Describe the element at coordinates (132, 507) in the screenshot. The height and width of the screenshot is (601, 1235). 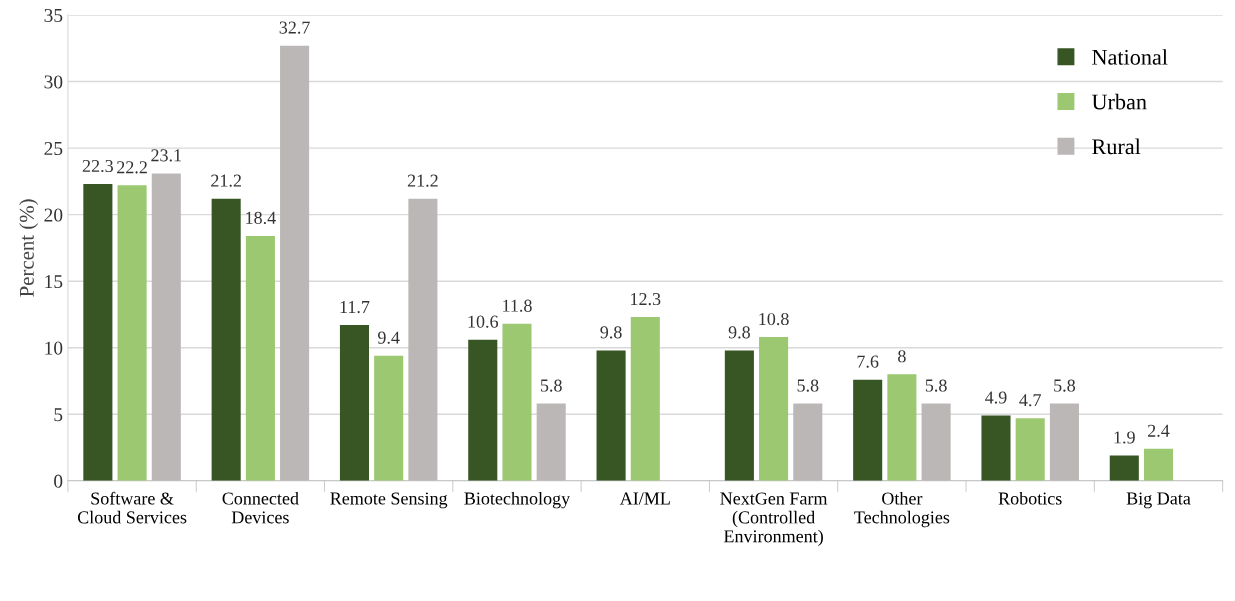
I see `x-tick-label: Software & Cloud Services` at that location.